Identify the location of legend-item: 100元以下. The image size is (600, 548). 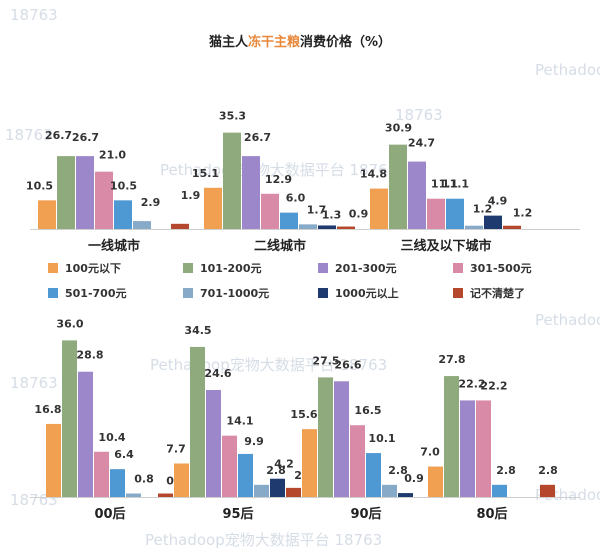
(84, 268).